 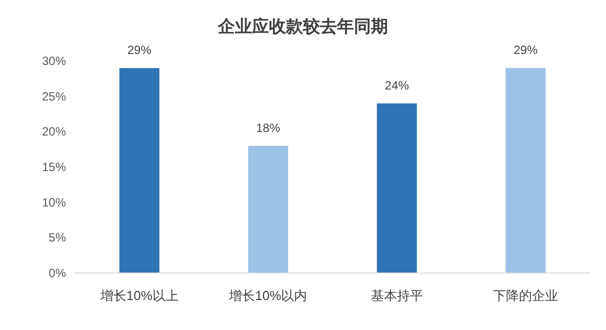 What do you see at coordinates (57, 237) in the screenshot?
I see `y-tick-label: 5%` at bounding box center [57, 237].